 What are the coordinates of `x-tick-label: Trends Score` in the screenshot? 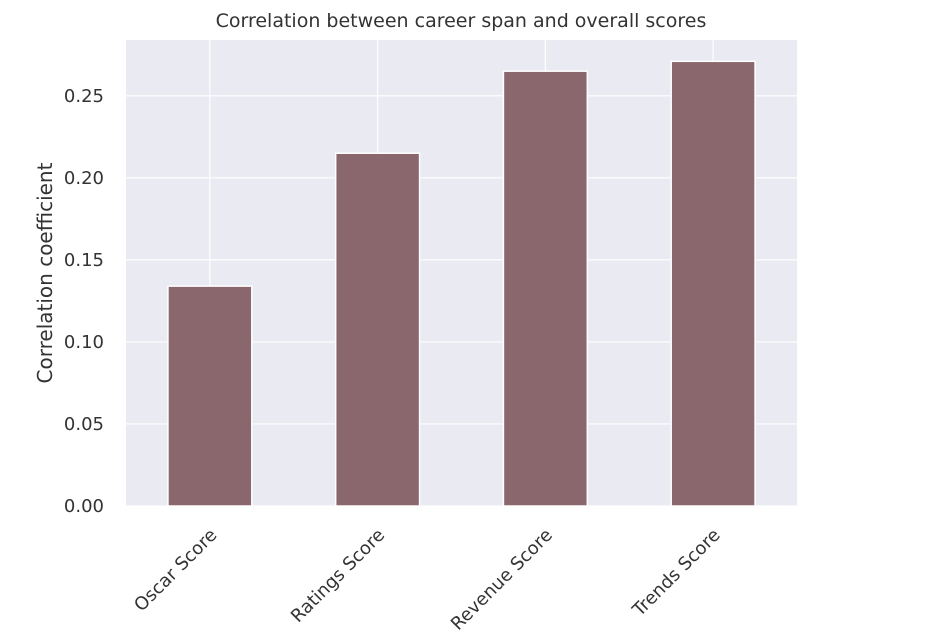 It's located at (676, 573).